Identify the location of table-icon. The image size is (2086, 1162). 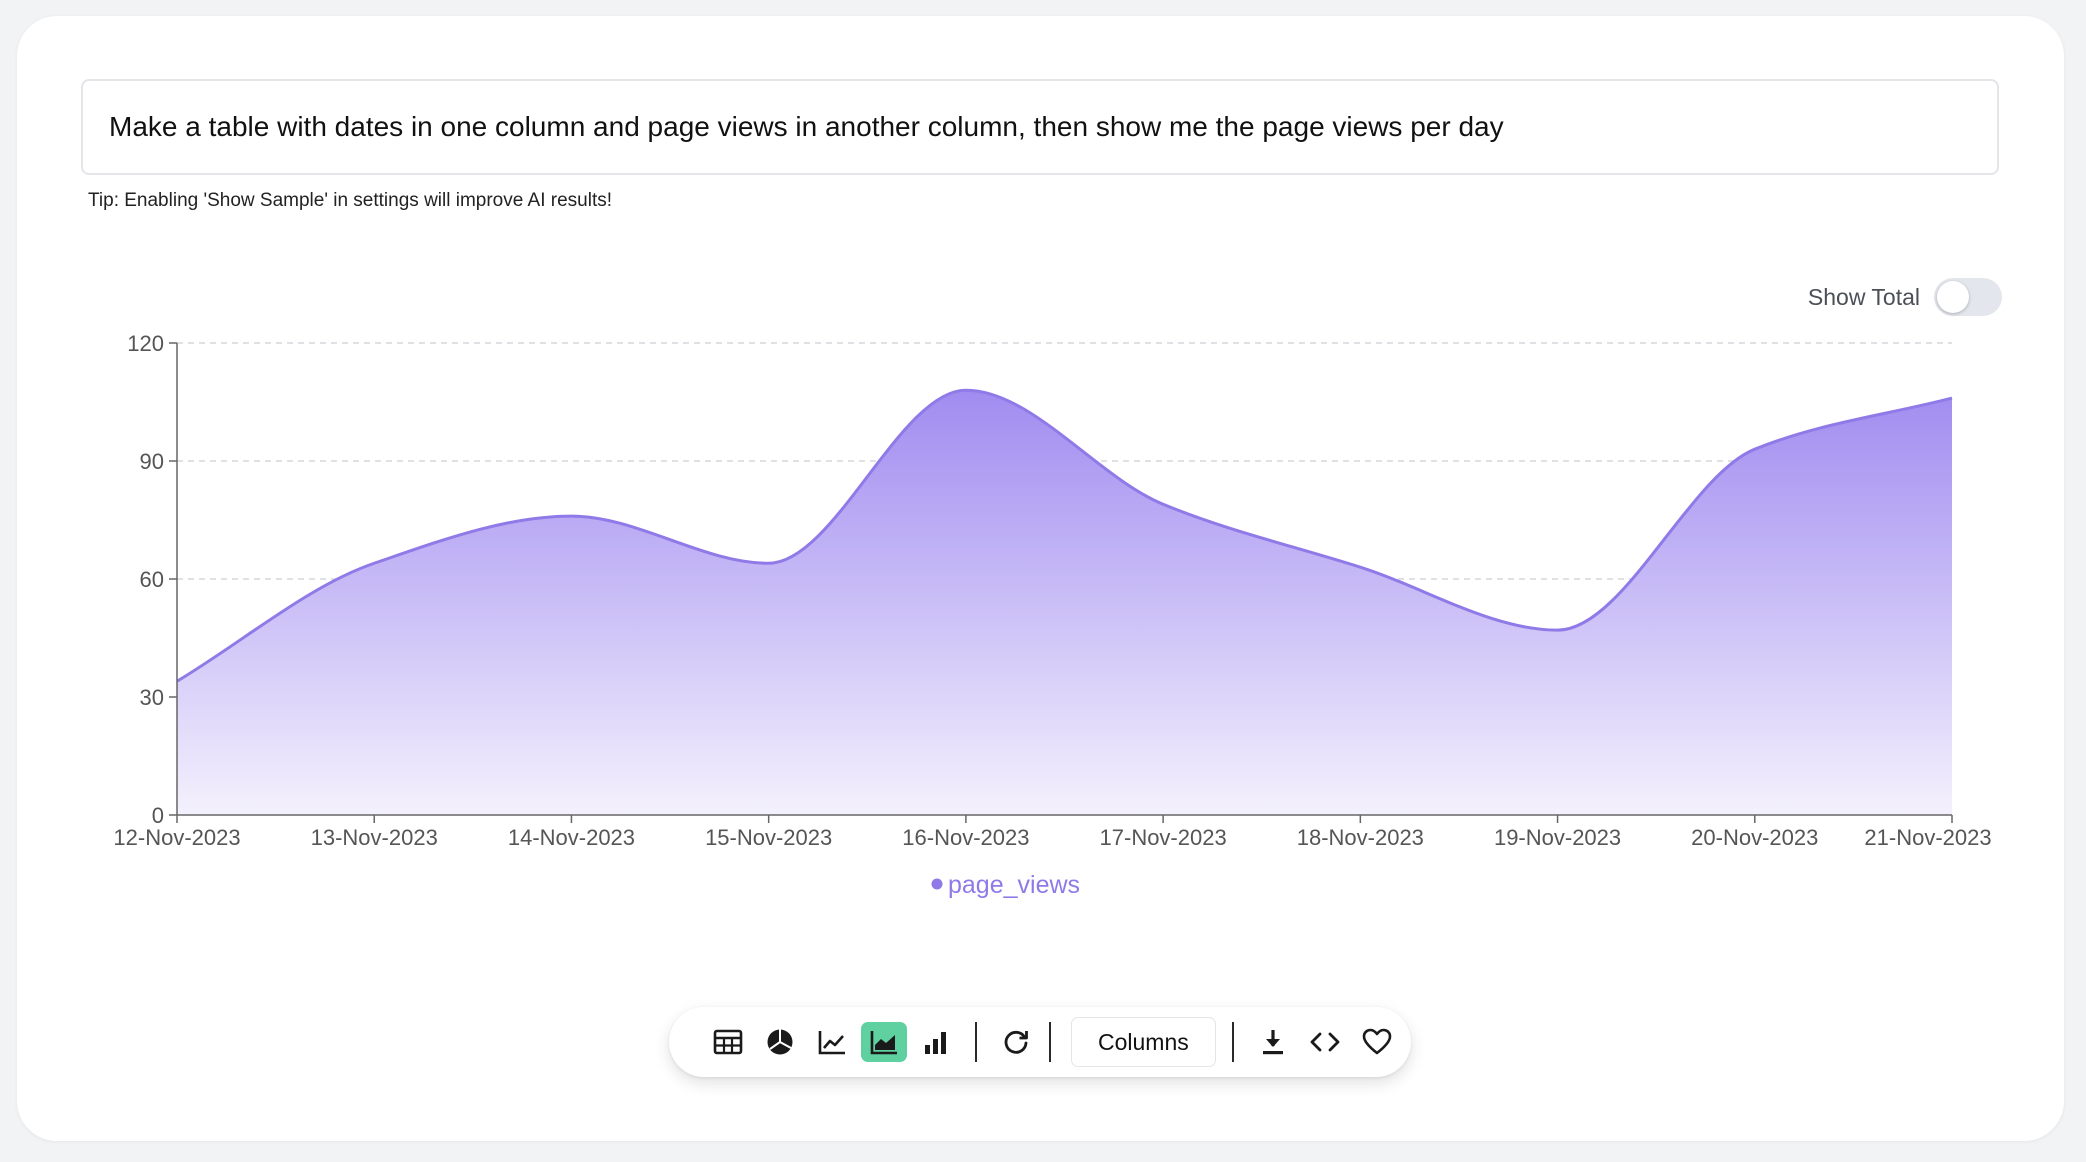
(728, 1042).